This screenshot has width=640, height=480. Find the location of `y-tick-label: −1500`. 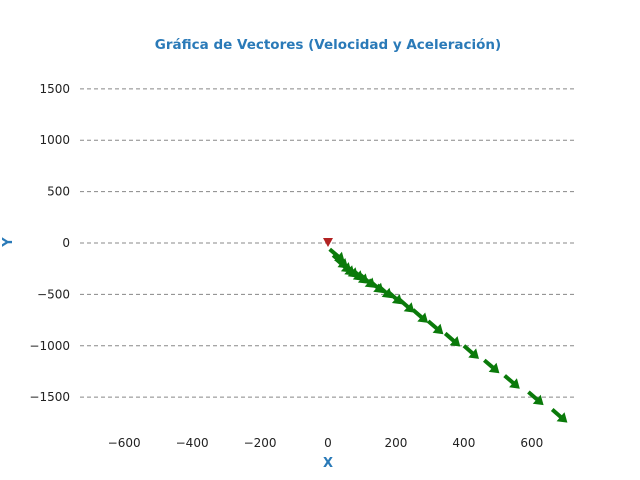

y-tick-label: −1500 is located at coordinates (49, 397).